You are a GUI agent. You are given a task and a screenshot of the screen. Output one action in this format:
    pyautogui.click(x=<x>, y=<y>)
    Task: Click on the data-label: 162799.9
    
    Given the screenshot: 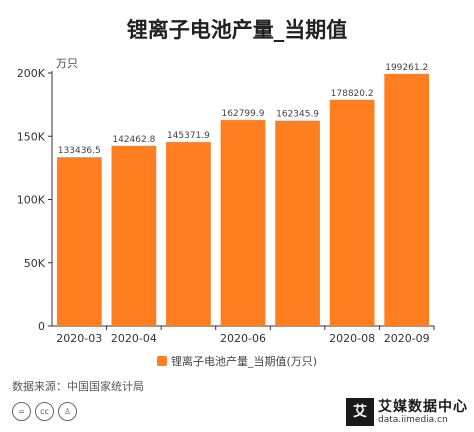 What is the action you would take?
    pyautogui.click(x=243, y=114)
    